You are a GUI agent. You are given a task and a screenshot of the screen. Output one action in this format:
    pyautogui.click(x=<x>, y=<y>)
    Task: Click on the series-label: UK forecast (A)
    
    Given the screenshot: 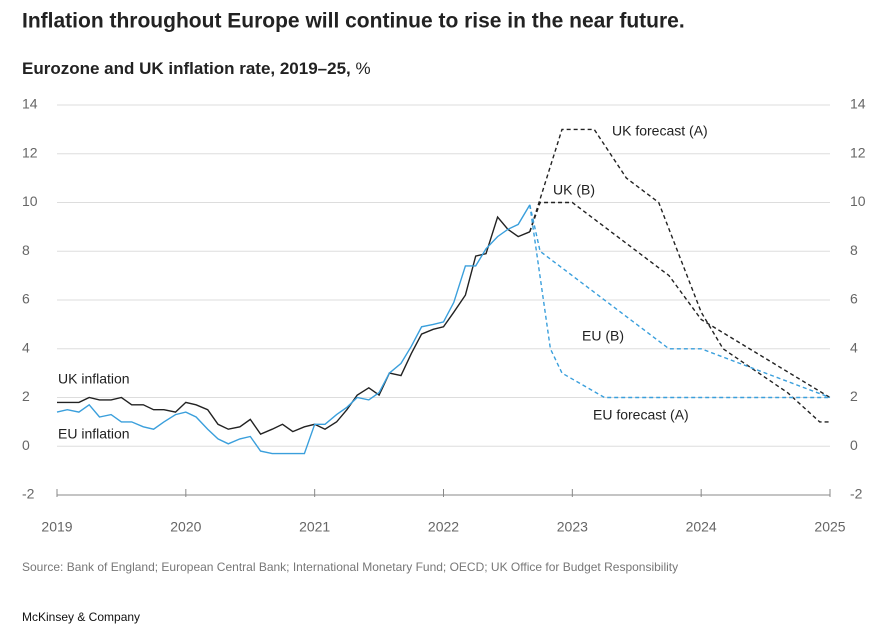 What is the action you would take?
    pyautogui.click(x=660, y=131)
    